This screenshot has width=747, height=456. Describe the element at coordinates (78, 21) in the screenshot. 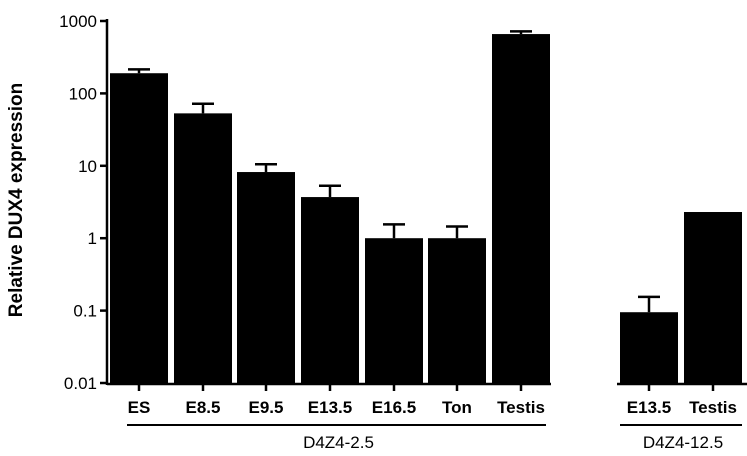

I see `y-tick-label: 1000` at that location.